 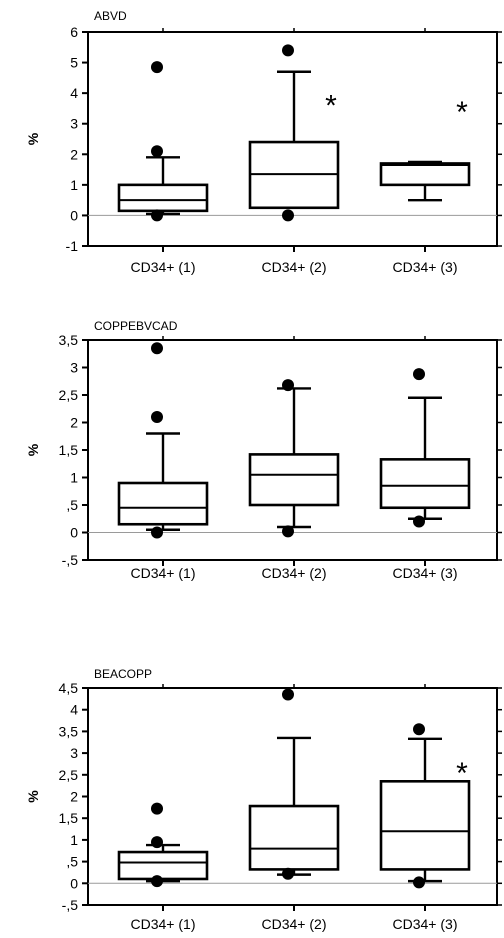 I want to click on y-tick-label: 5, so click(x=74, y=63).